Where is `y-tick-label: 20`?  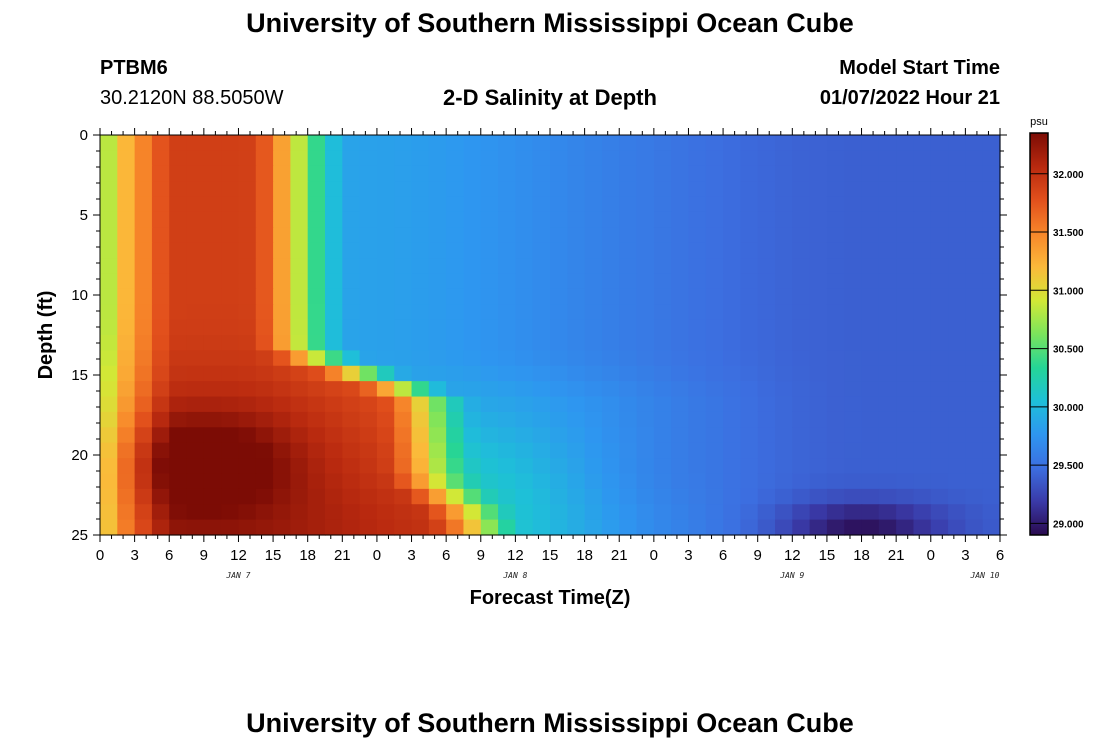 y-tick-label: 20 is located at coordinates (79, 455).